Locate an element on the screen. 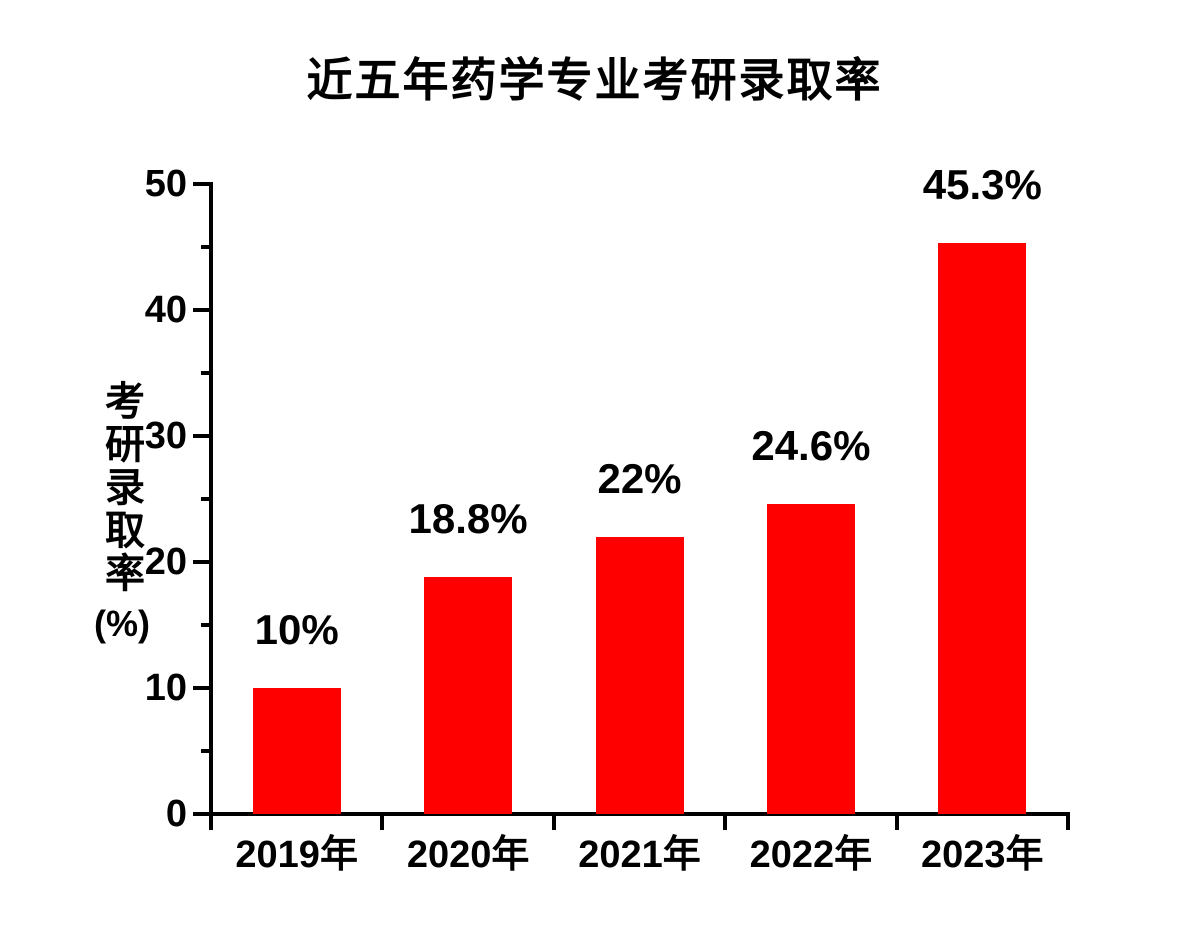  bar-2019年 is located at coordinates (296, 751).